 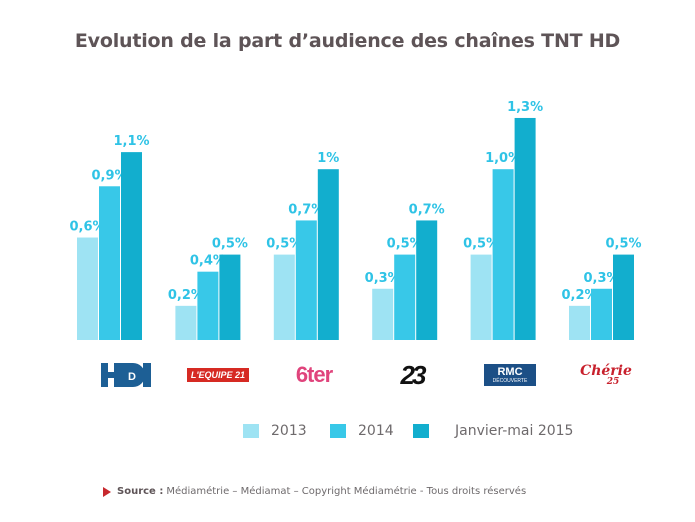 What do you see at coordinates (613, 381) in the screenshot?
I see `cherie25-logo-subtext: 25` at bounding box center [613, 381].